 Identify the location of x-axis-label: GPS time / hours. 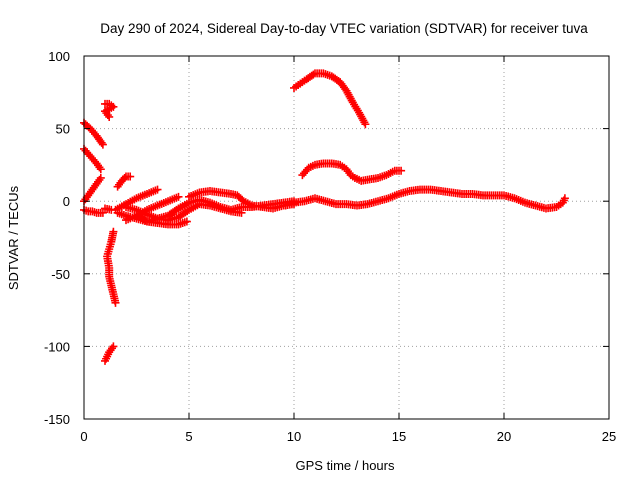
(345, 465).